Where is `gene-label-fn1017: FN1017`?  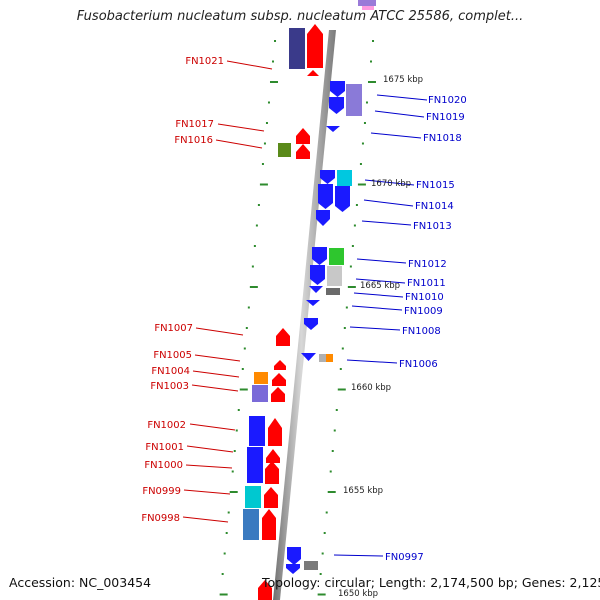 gene-label-fn1017: FN1017 is located at coordinates (194, 124).